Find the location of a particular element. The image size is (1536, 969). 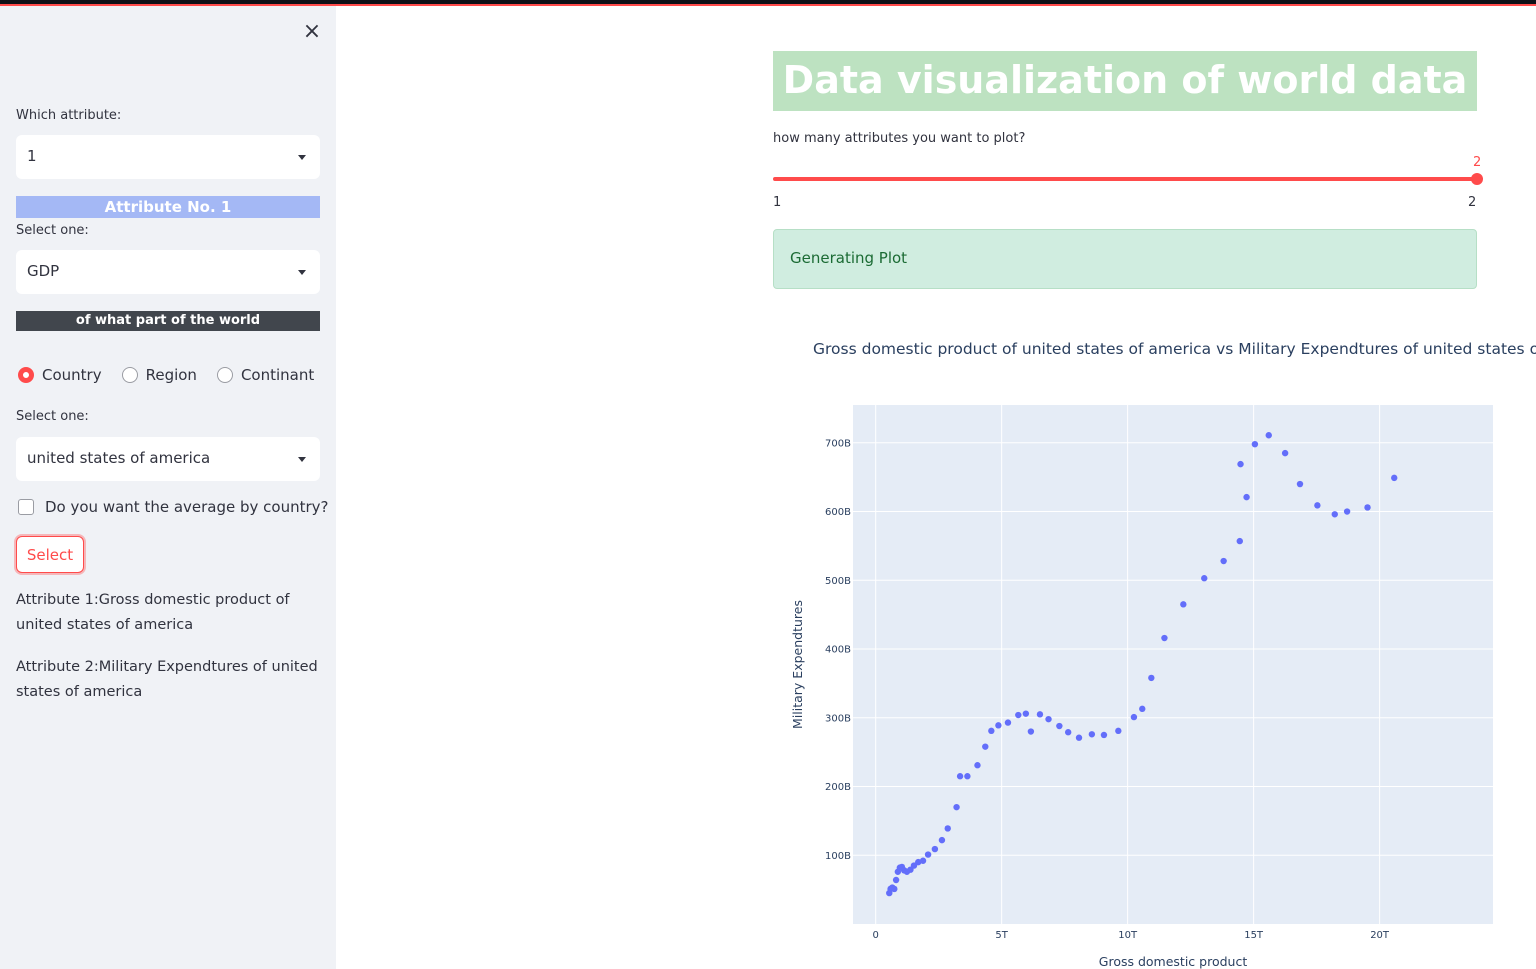

radio-label: Continant is located at coordinates (277, 375).